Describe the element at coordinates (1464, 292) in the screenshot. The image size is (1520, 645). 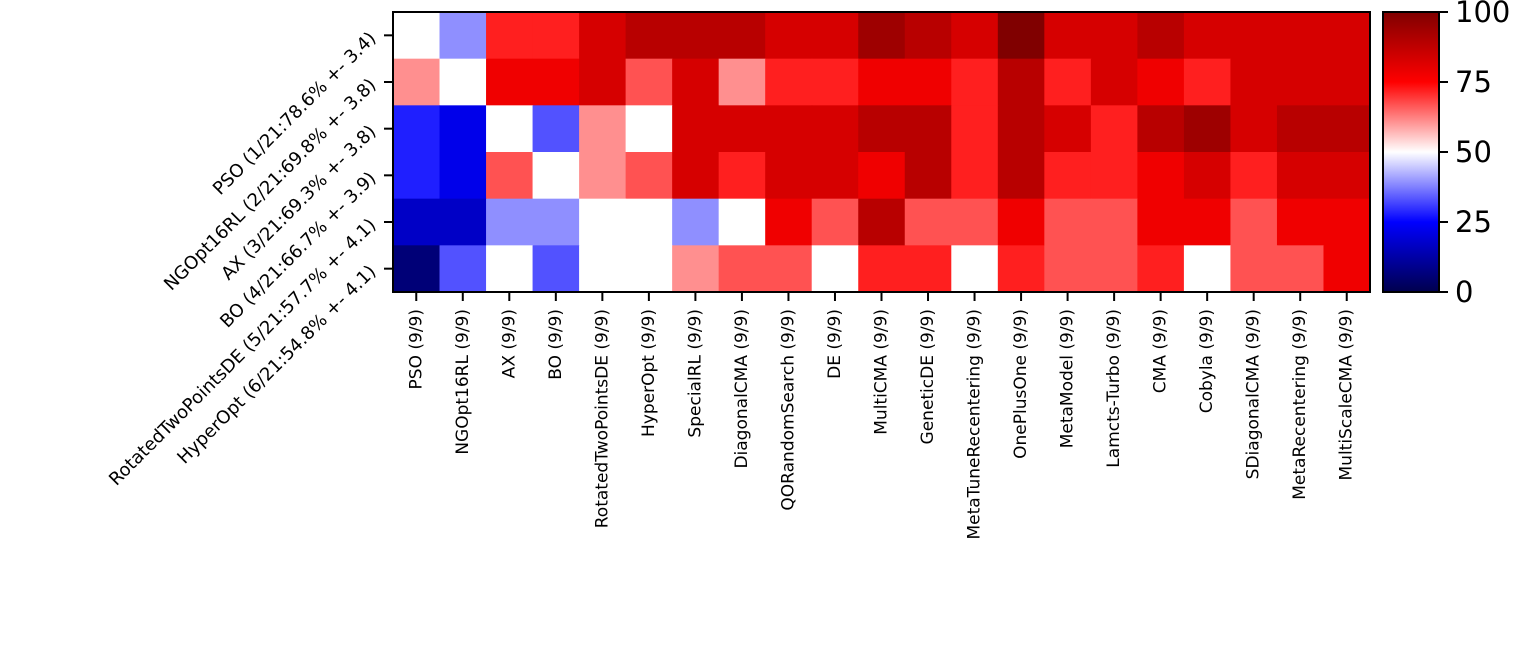
I see `colorbar-tick-label: 0` at that location.